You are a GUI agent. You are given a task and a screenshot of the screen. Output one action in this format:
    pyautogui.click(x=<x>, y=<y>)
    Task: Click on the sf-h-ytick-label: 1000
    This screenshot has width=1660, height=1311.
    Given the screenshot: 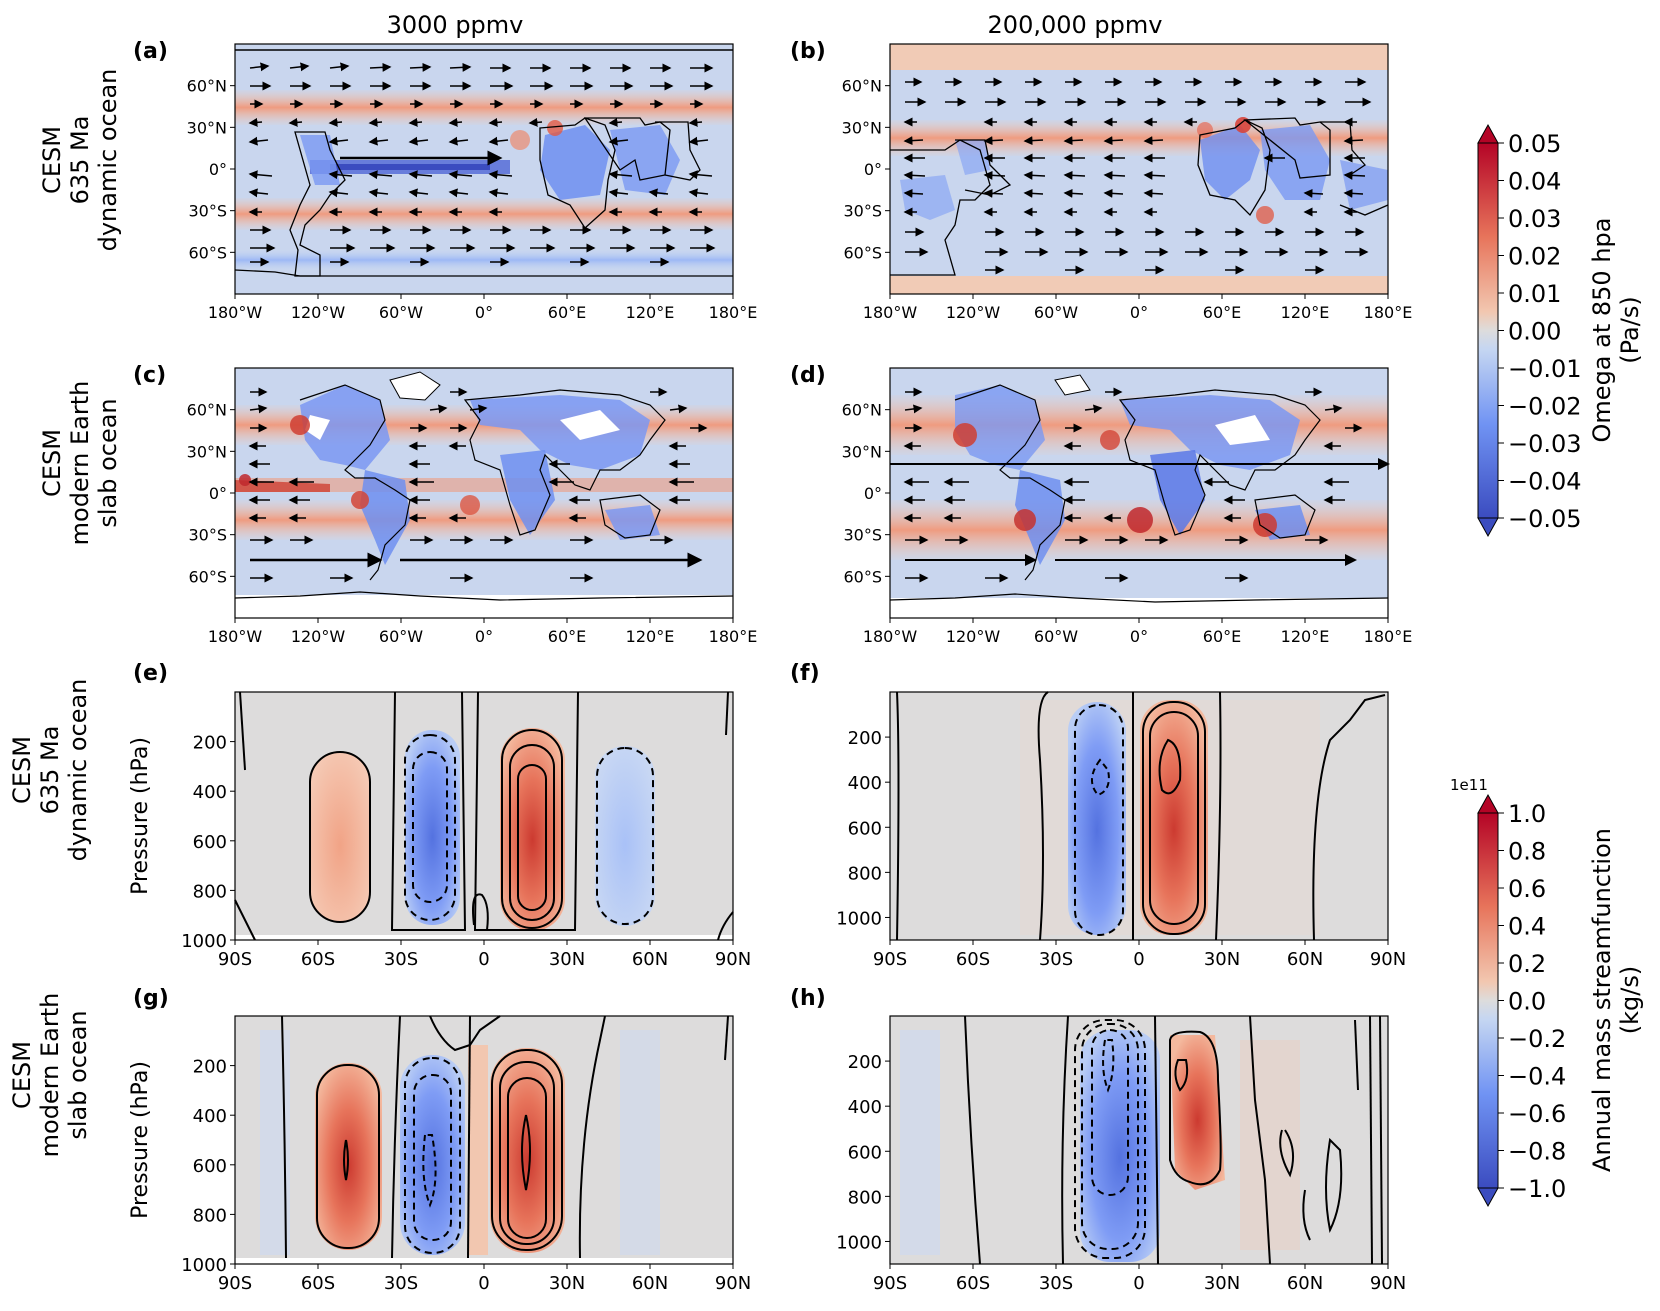 What is the action you would take?
    pyautogui.click(x=859, y=1242)
    